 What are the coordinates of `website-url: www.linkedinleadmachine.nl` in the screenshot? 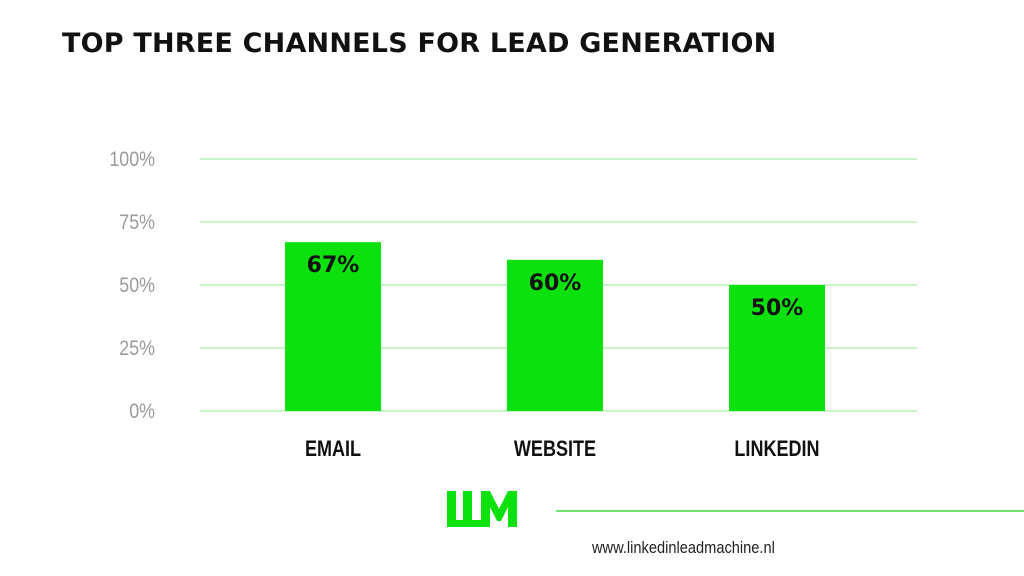 It's located at (683, 547).